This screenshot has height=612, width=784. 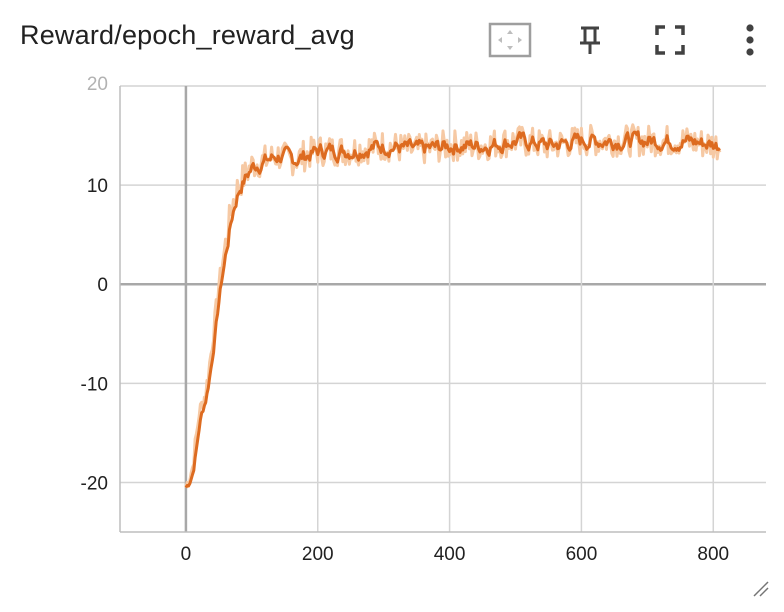 I want to click on pin-icon, so click(x=590, y=40).